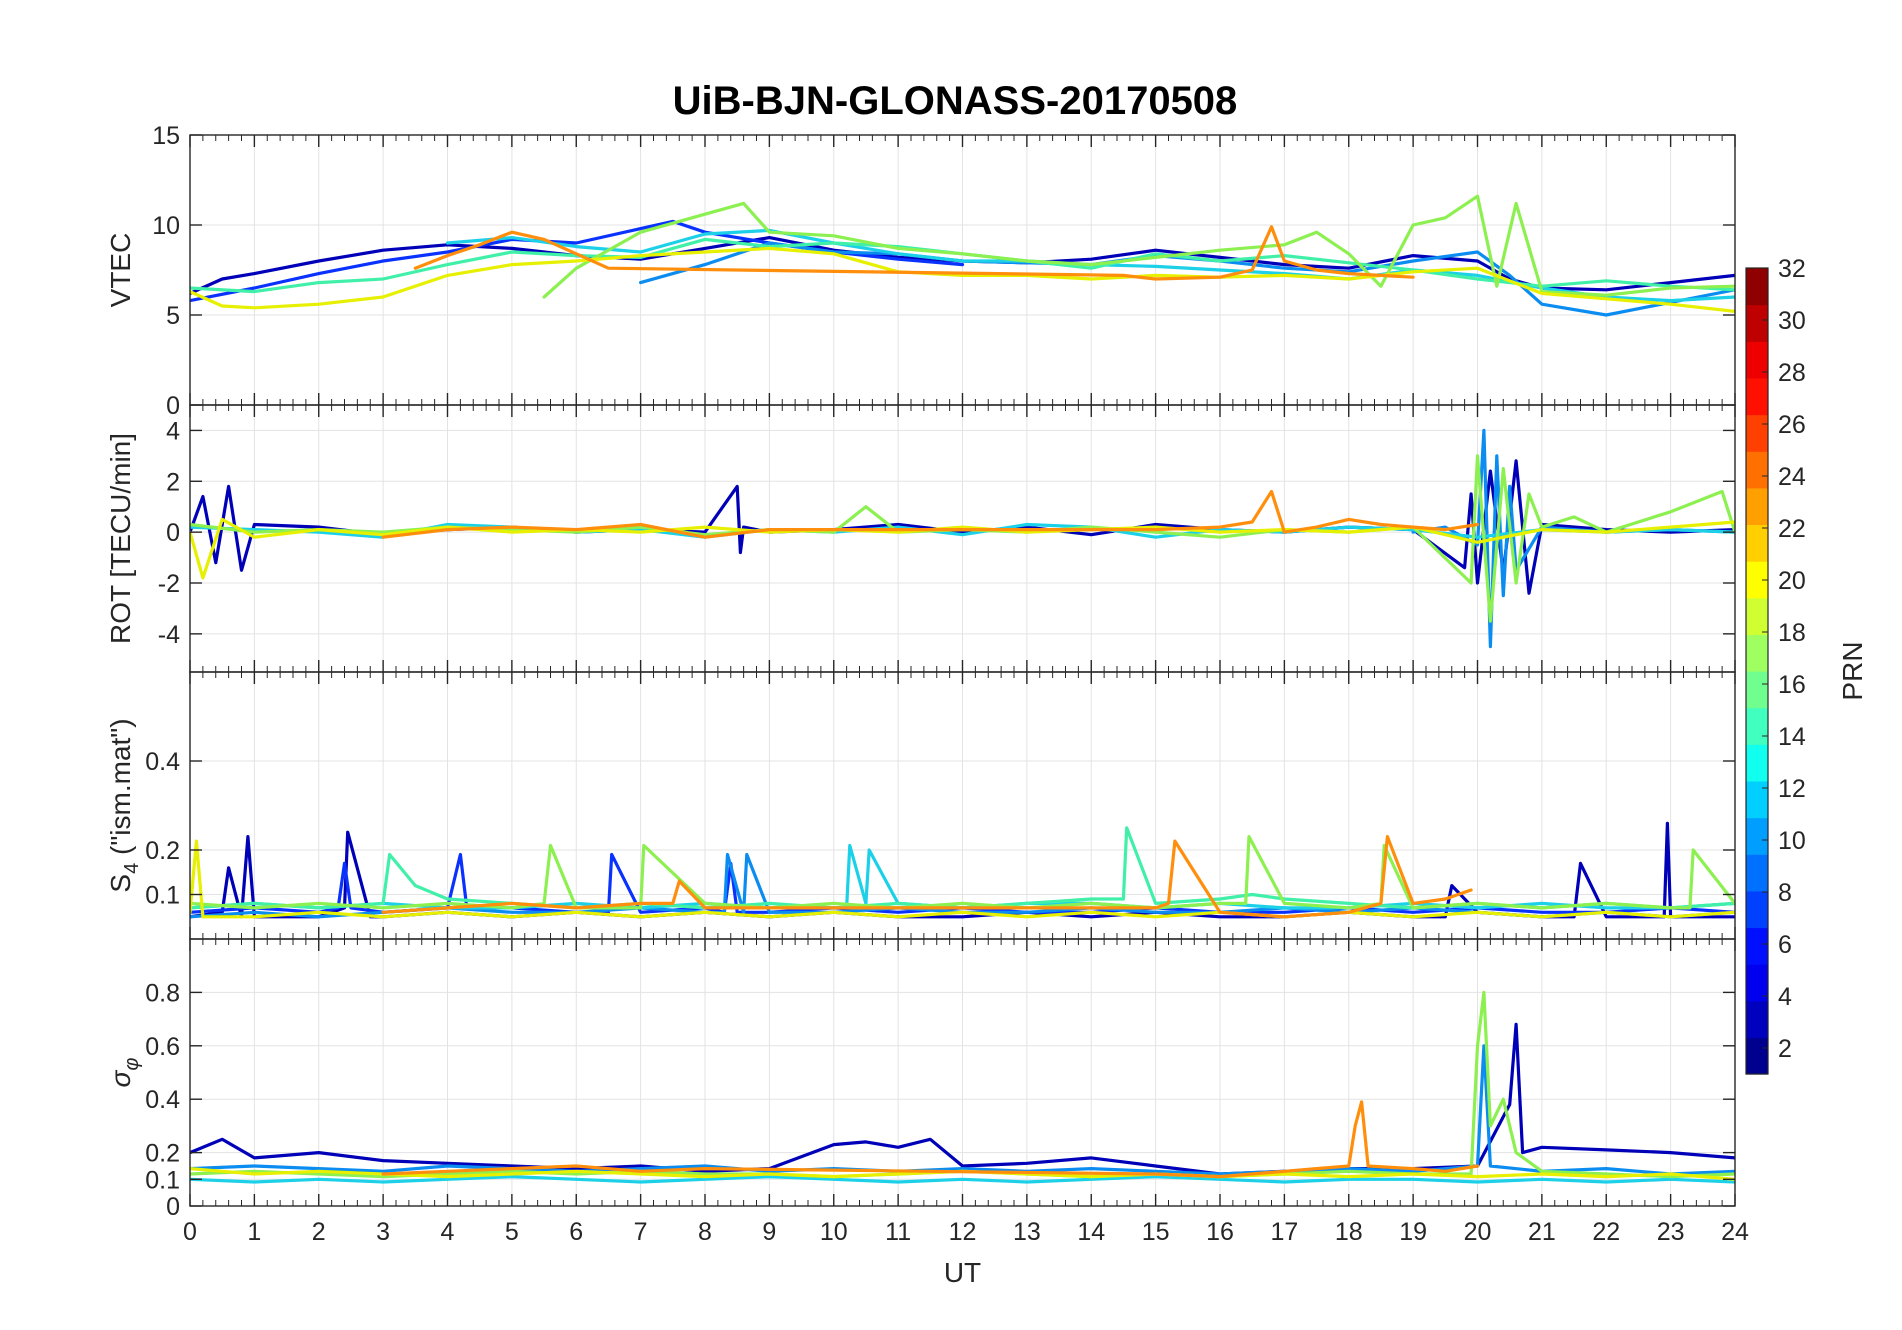  Describe the element at coordinates (1792, 529) in the screenshot. I see `colorbar-tick-label: 22` at that location.